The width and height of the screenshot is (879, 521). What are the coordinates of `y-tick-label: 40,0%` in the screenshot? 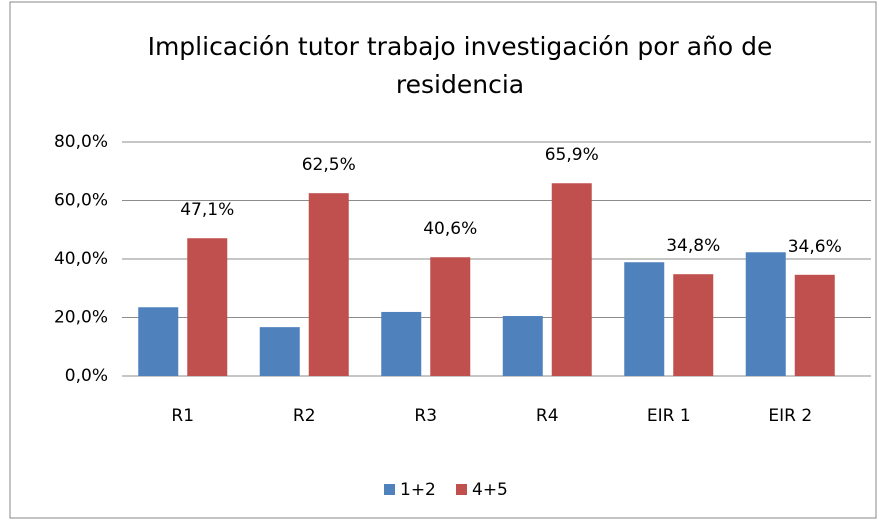 It's located at (81, 259).